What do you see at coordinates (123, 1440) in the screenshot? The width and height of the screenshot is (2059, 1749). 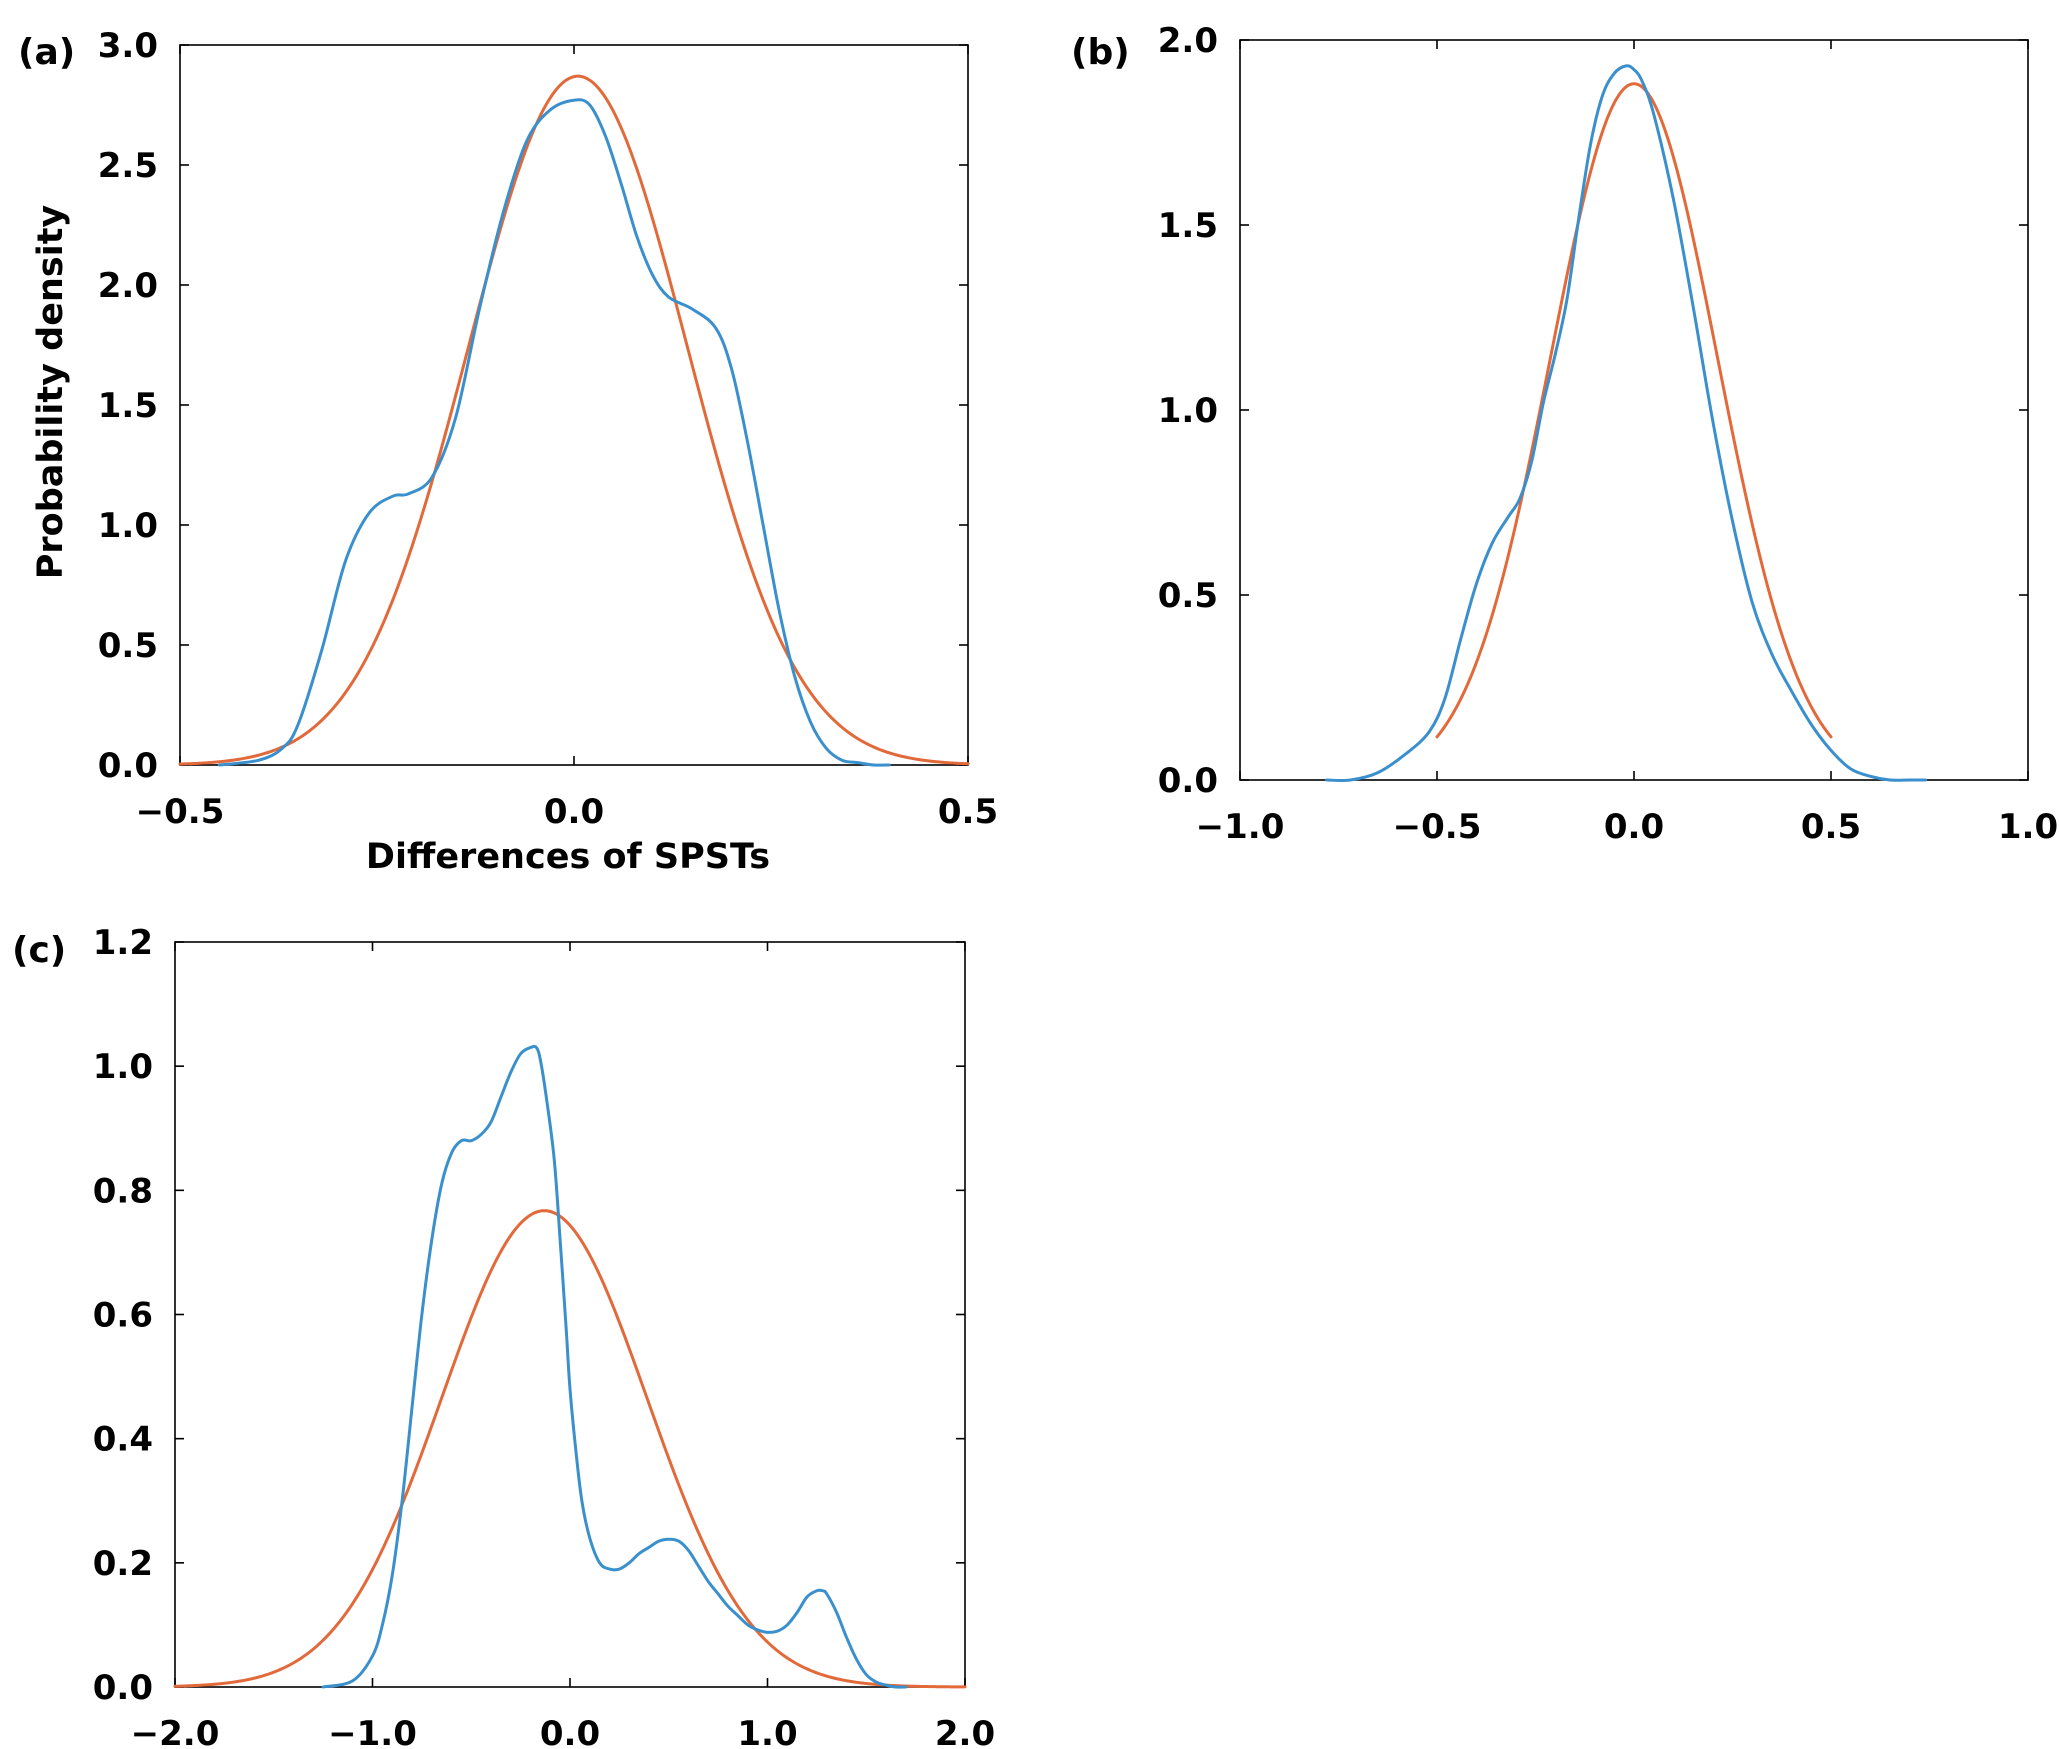 I see `ytick-label: 0.4` at bounding box center [123, 1440].